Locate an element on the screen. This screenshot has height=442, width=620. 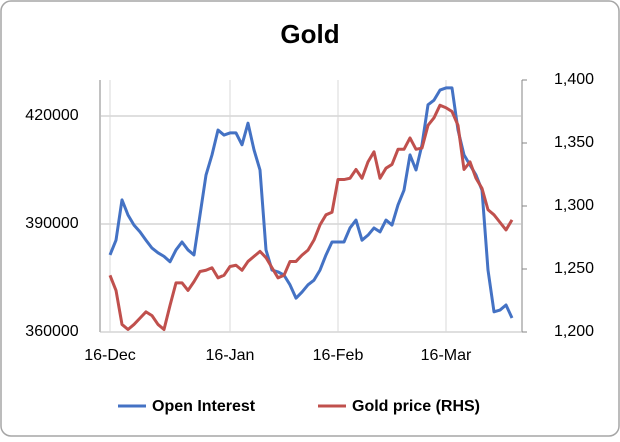
y2-tick-label: 1,350 is located at coordinates (574, 142).